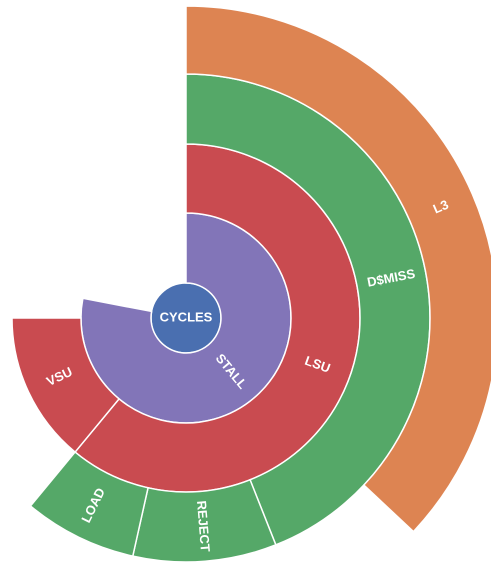  I want to click on segment-label: L3, so click(441, 207).